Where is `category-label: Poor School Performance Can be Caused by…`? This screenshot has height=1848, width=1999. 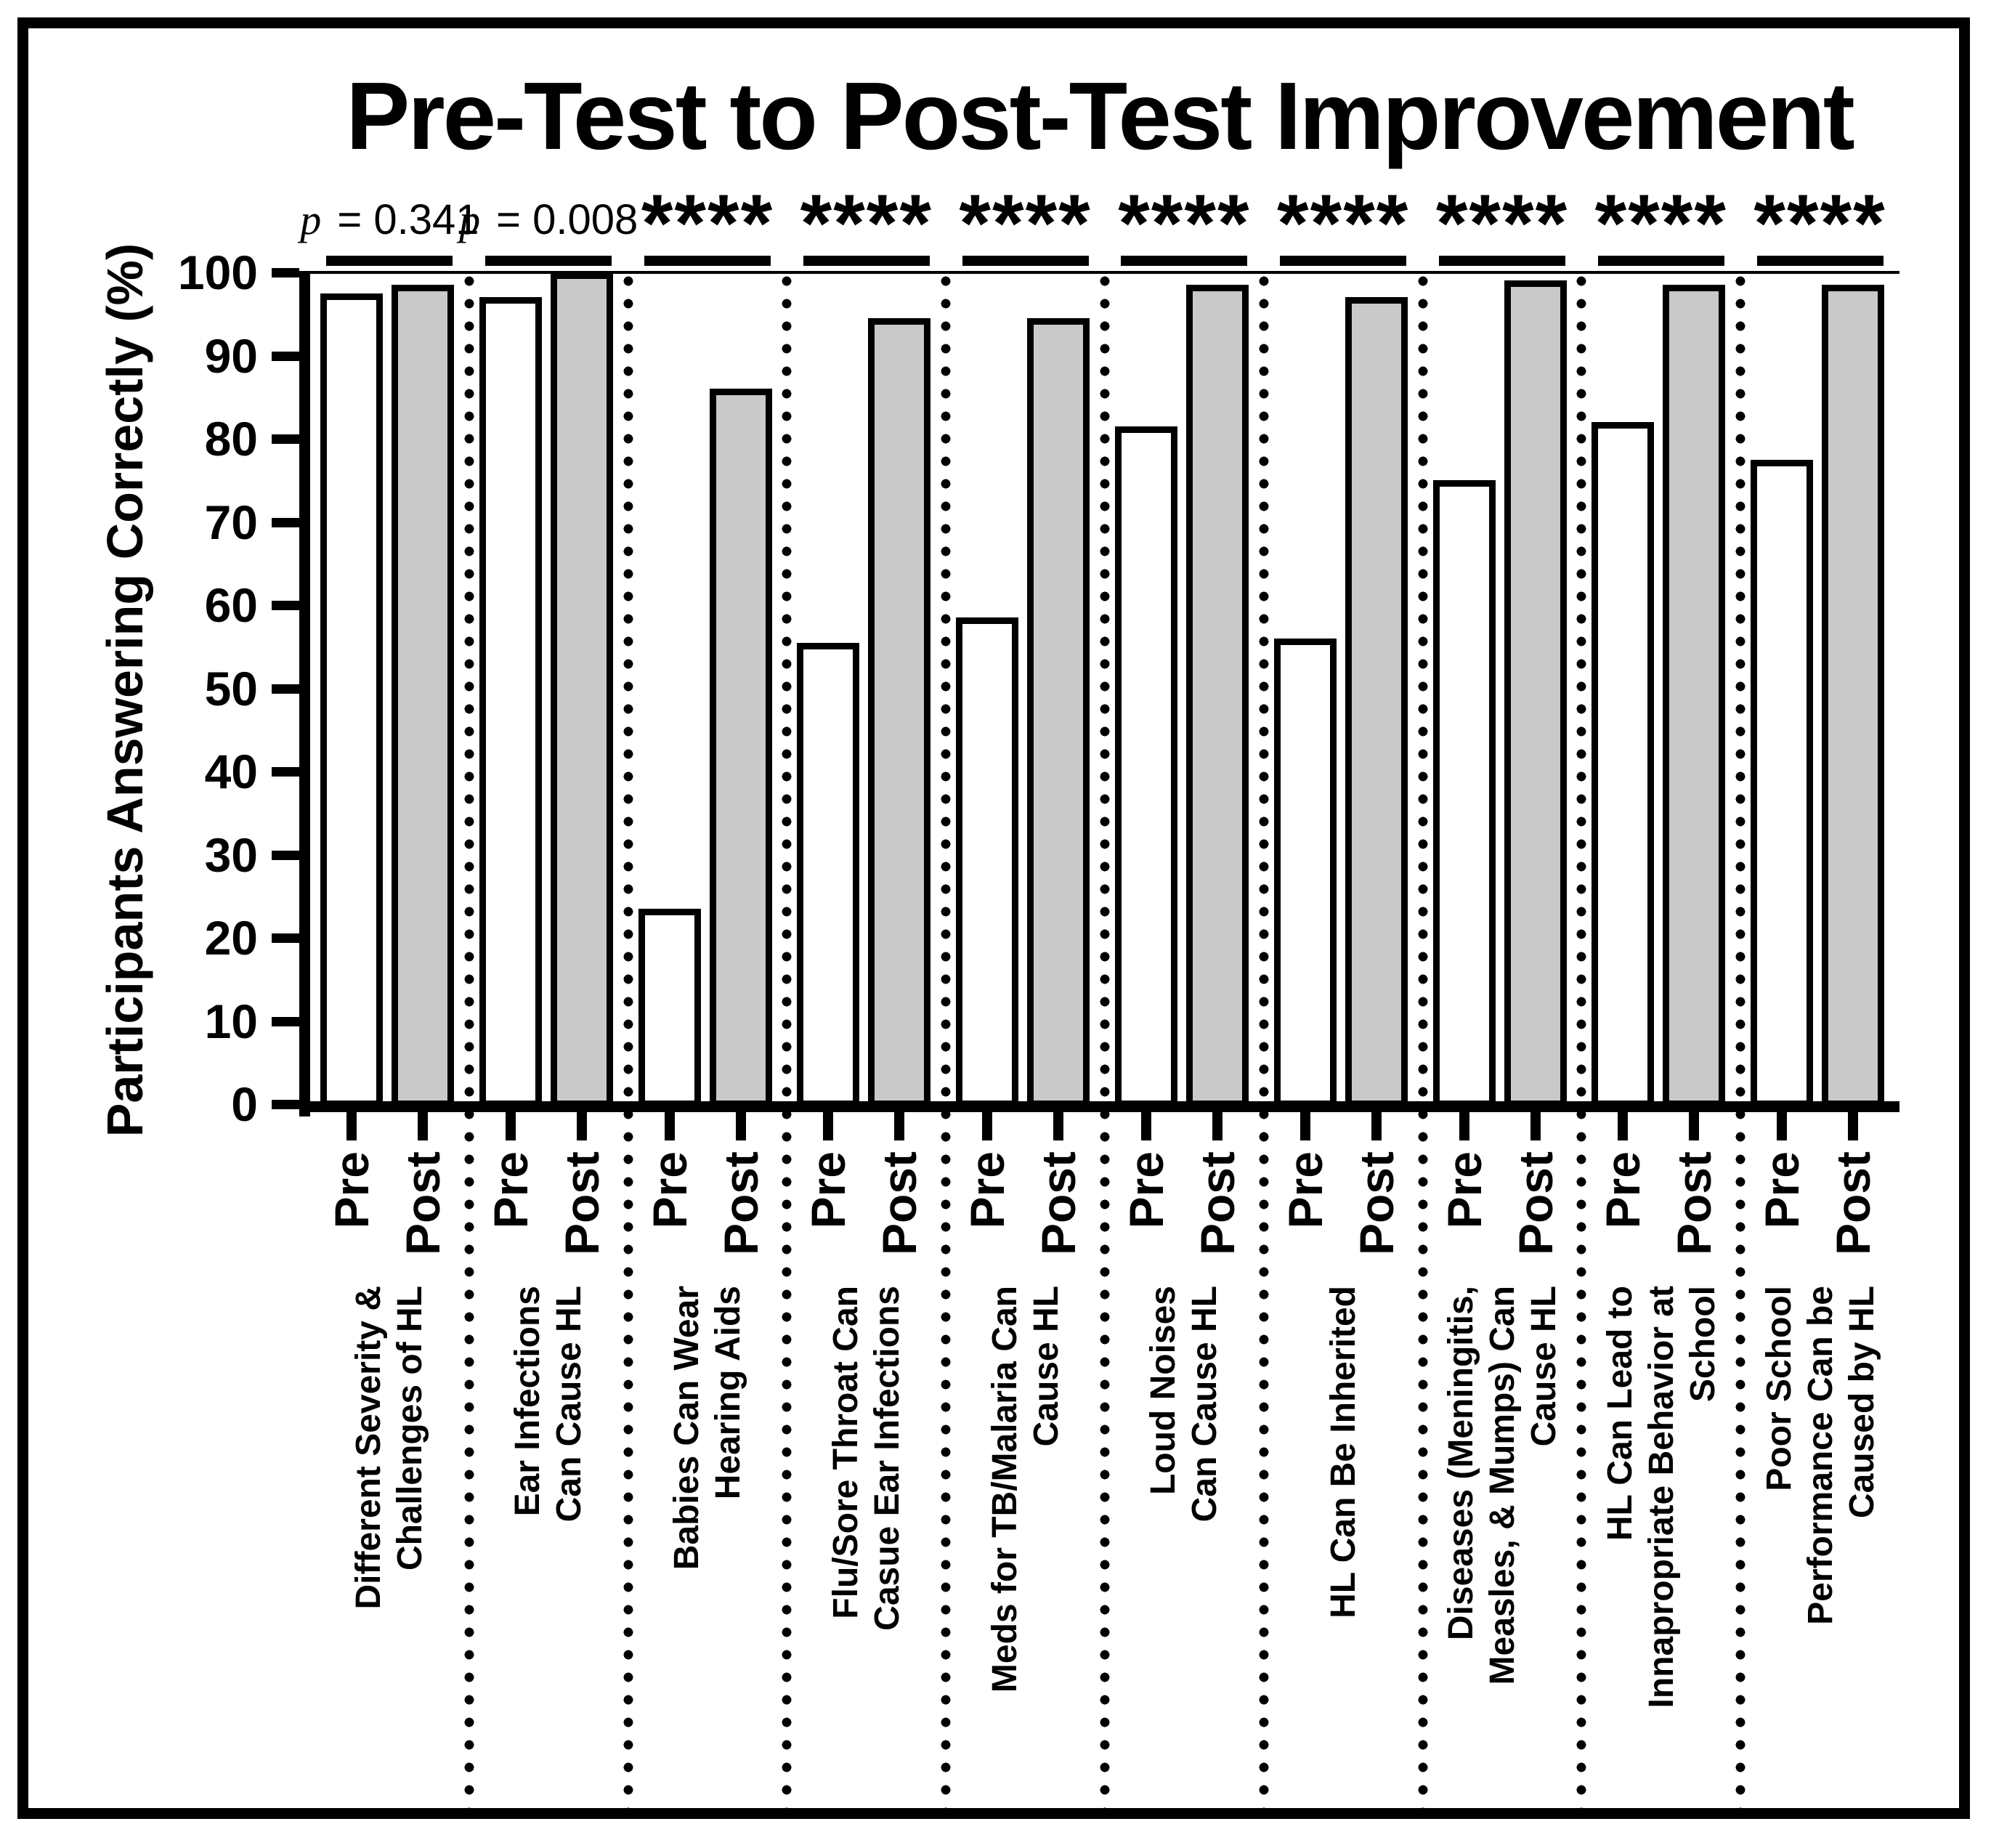
category-label: Poor School Performance Can be Caused by… is located at coordinates (1820, 1455).